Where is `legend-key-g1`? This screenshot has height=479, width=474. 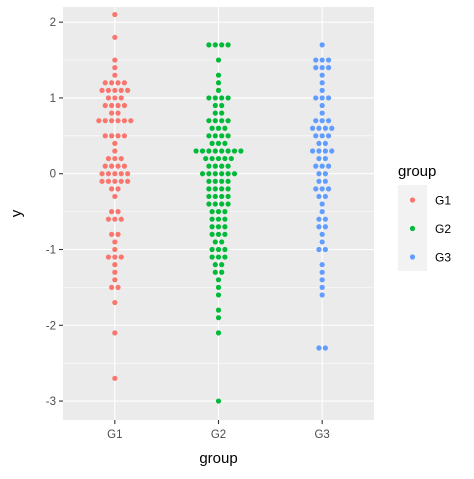
legend-key-g1 is located at coordinates (412, 200).